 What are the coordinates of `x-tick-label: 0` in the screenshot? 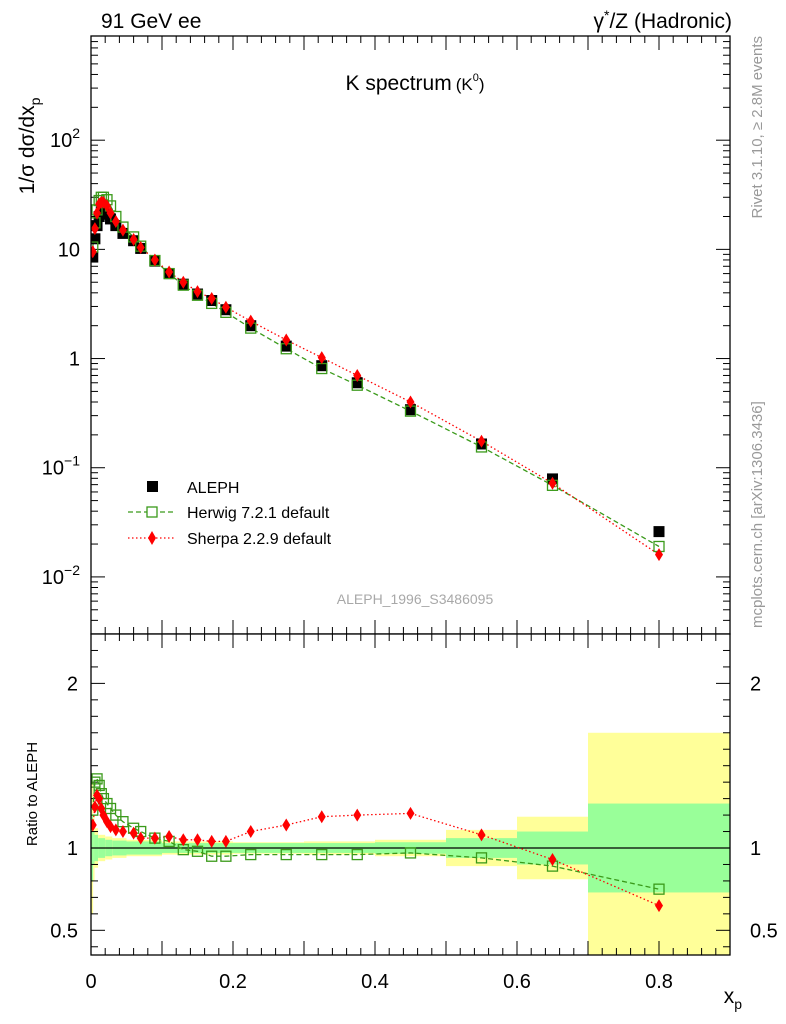 It's located at (90, 982).